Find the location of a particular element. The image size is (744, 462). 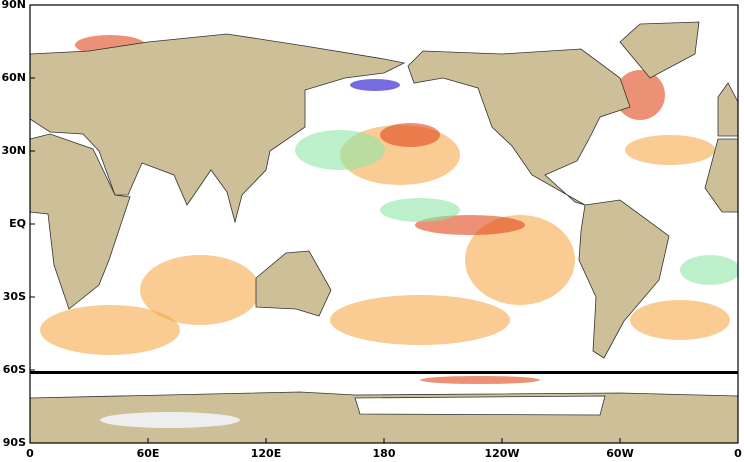

ice-sheet is located at coordinates (170, 420).